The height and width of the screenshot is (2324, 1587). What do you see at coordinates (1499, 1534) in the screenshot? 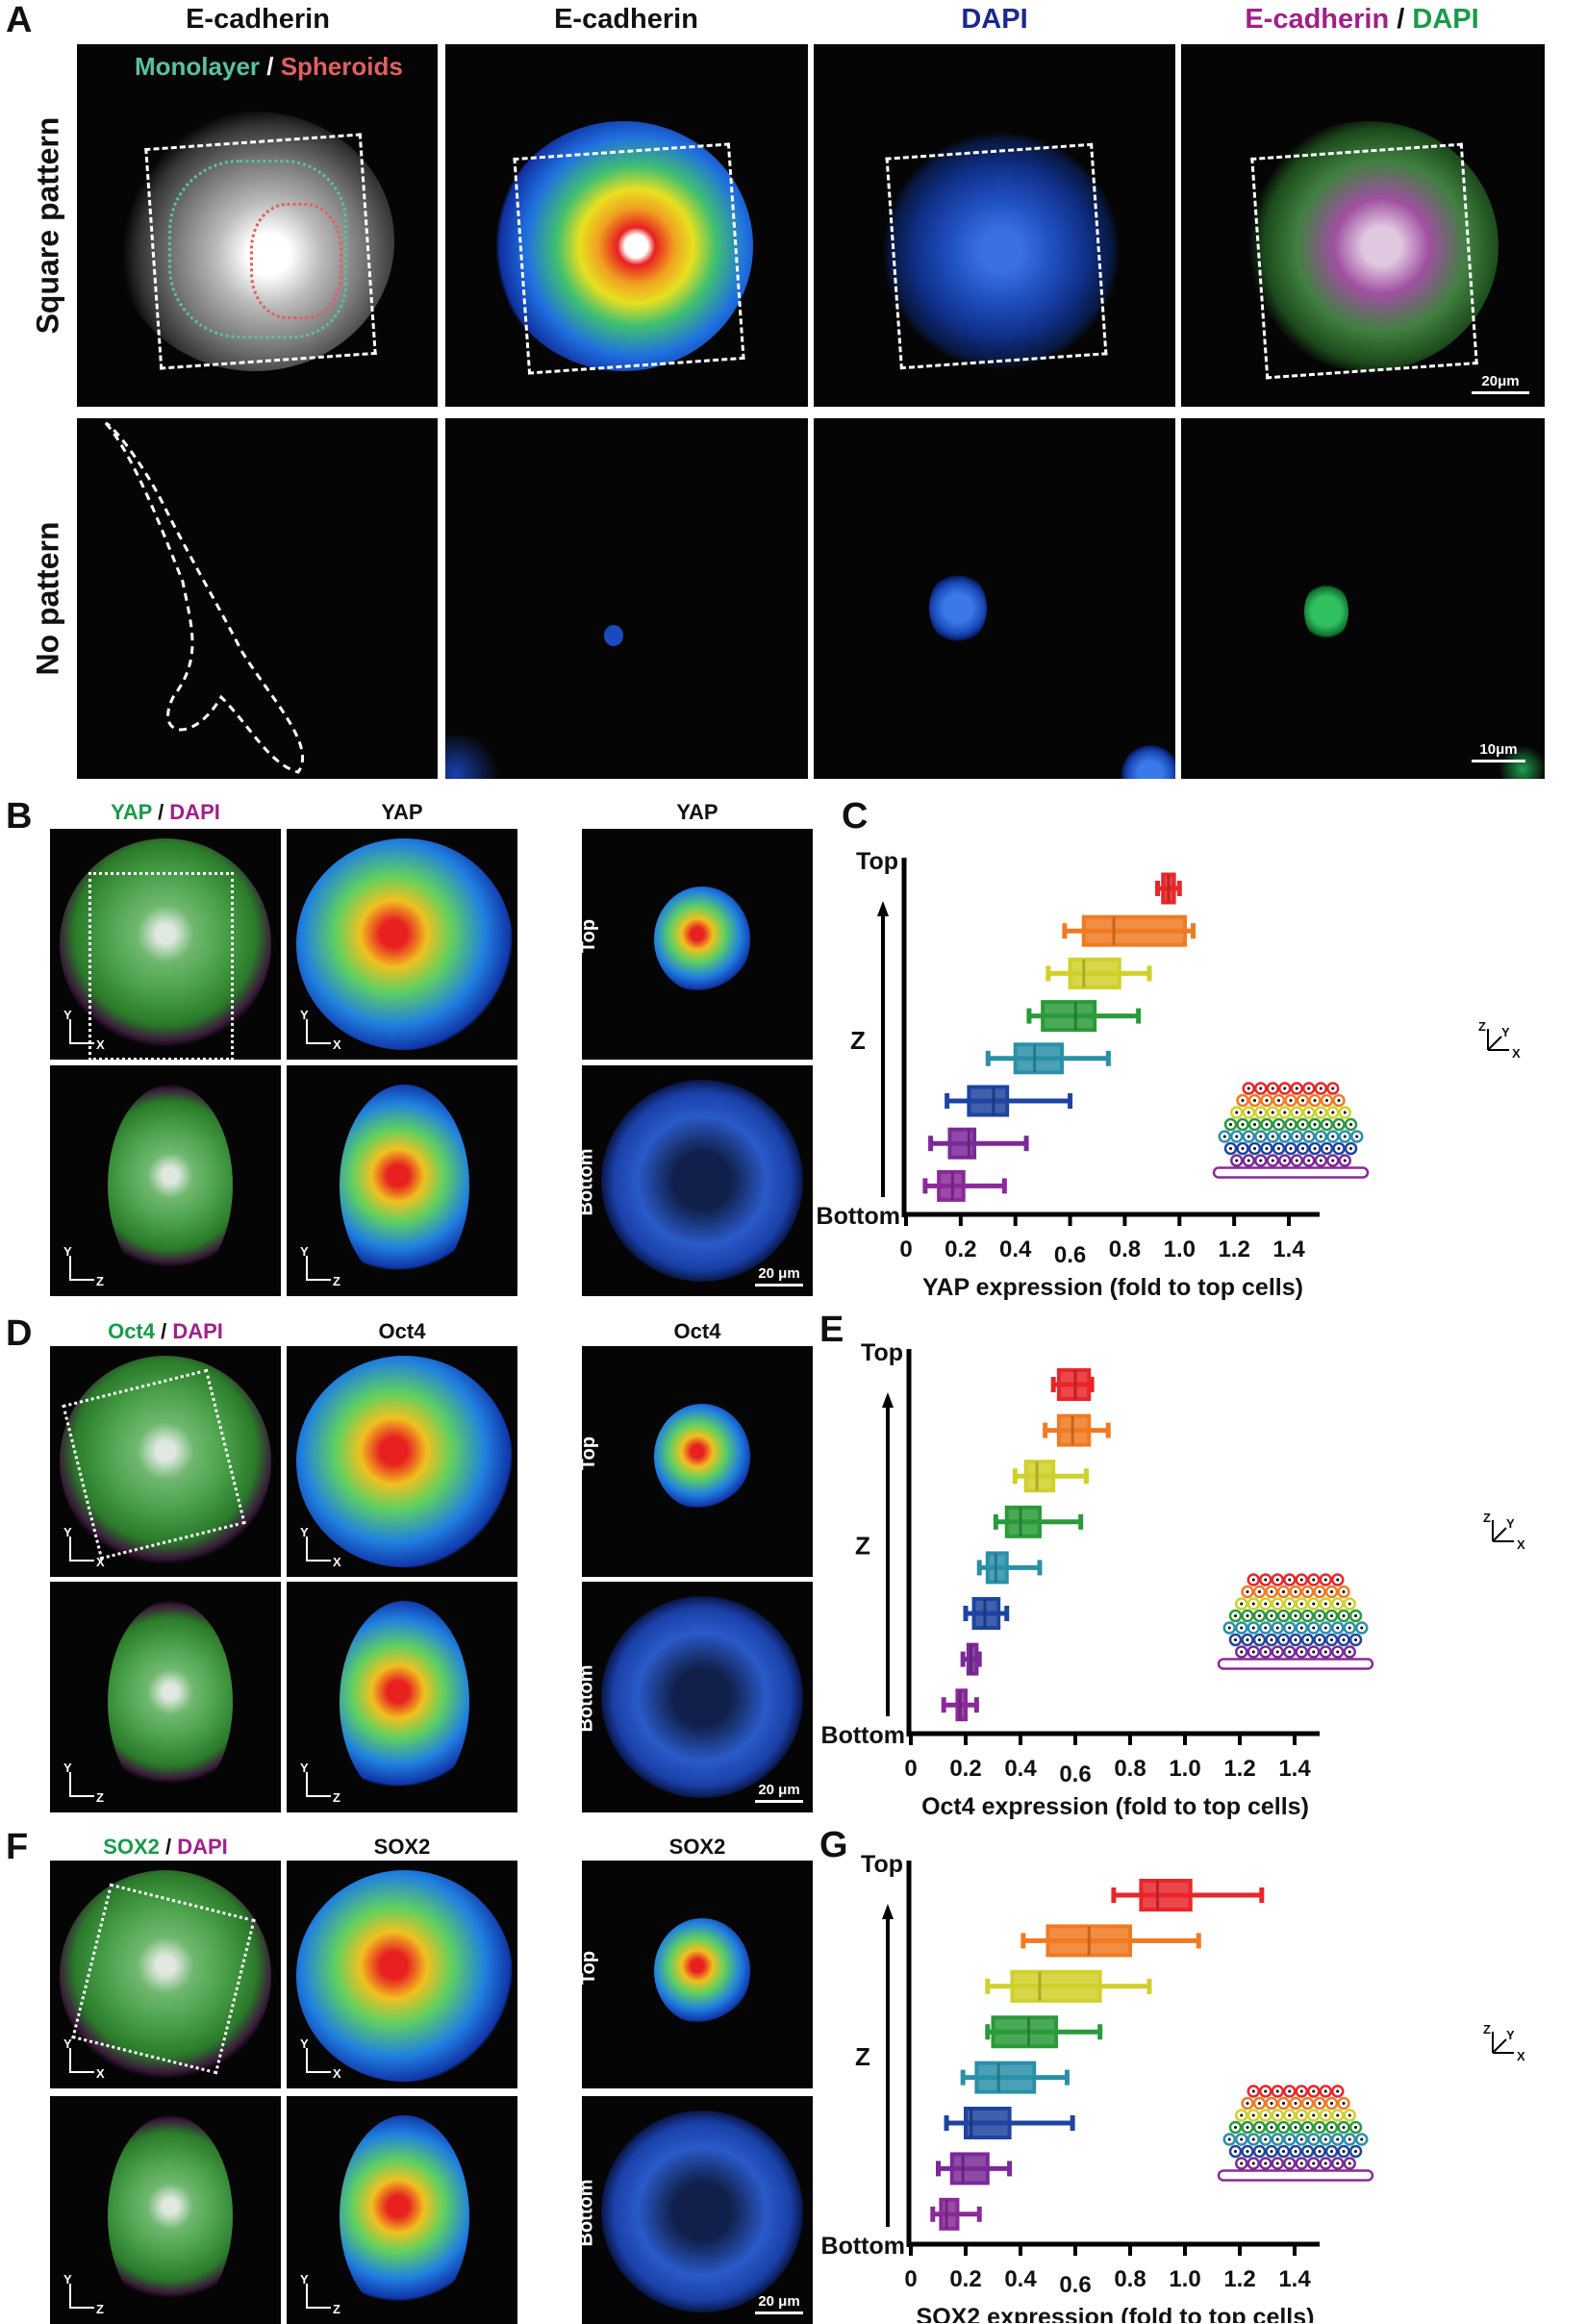
I see `axis-y` at bounding box center [1499, 1534].